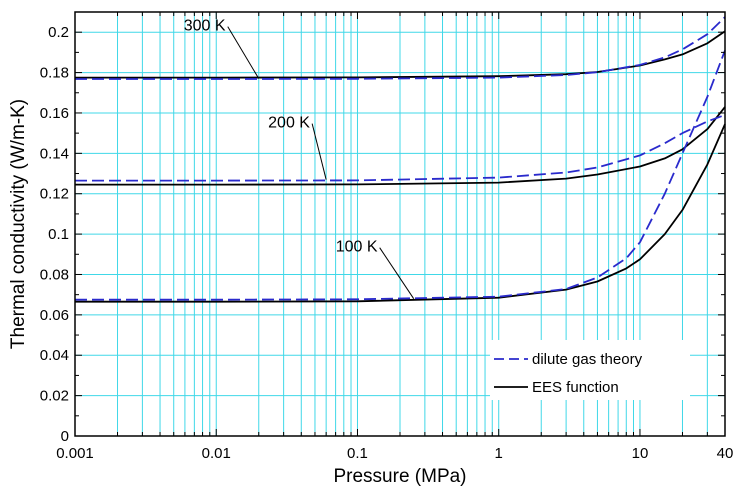 The height and width of the screenshot is (492, 737). I want to click on annotation-label: 100 K, so click(357, 247).